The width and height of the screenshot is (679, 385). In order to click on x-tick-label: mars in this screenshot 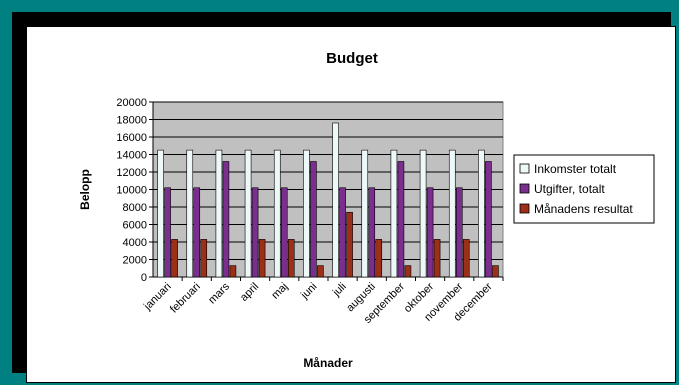, I will do `click(219, 293)`.